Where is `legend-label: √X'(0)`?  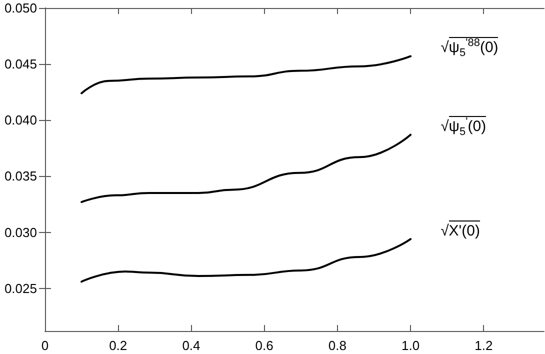
legend-label: √X'(0) is located at coordinates (460, 231).